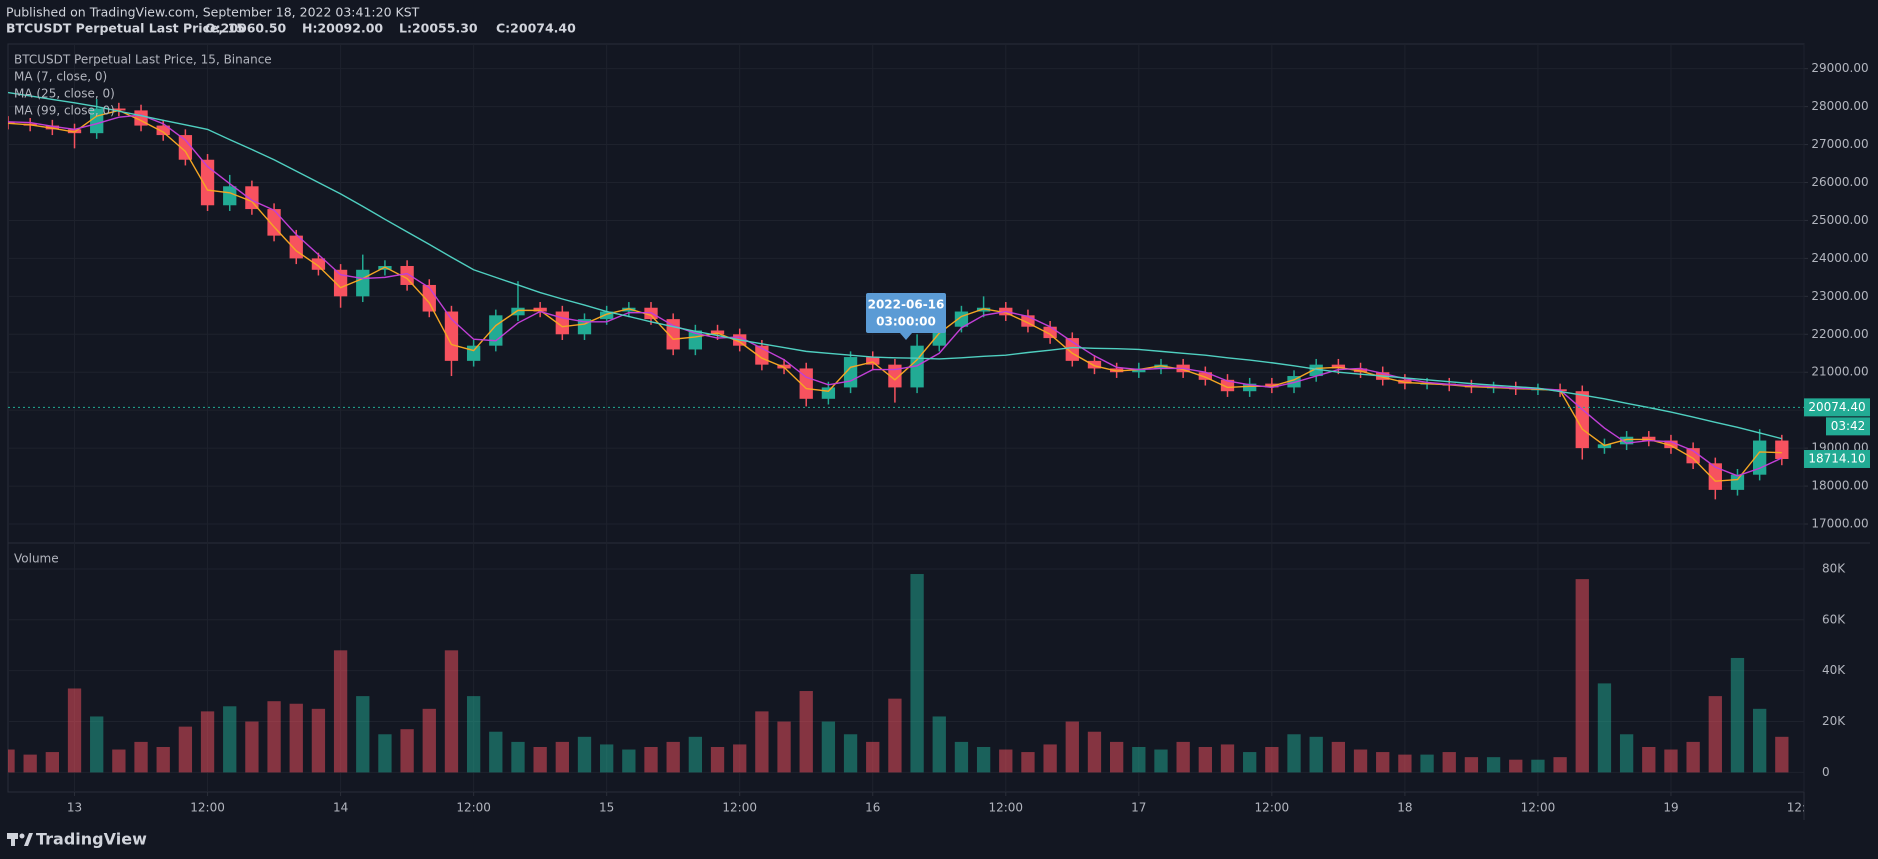  I want to click on price-badge-label: 18714.10, so click(1836, 458).